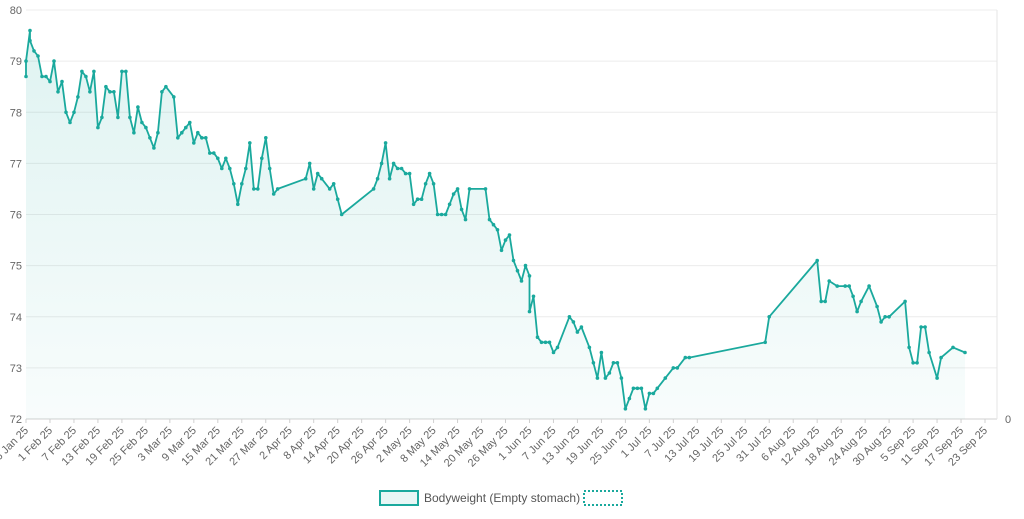 The height and width of the screenshot is (519, 1024). I want to click on legend-item-second-series, so click(603, 498).